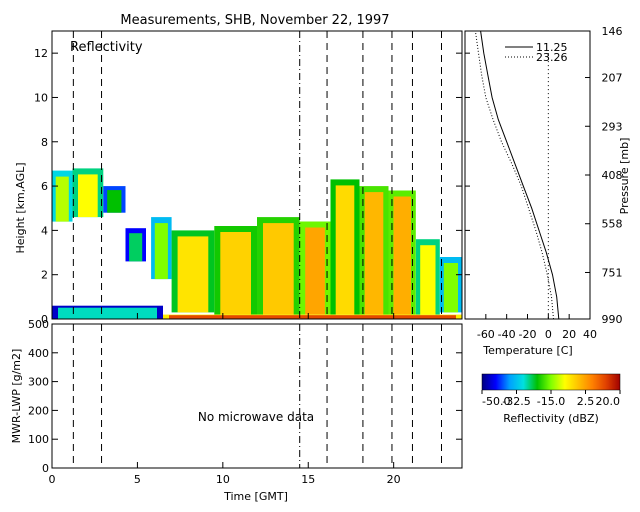  I want to click on pressure-axis-title: Pressure [mb], so click(624, 176).